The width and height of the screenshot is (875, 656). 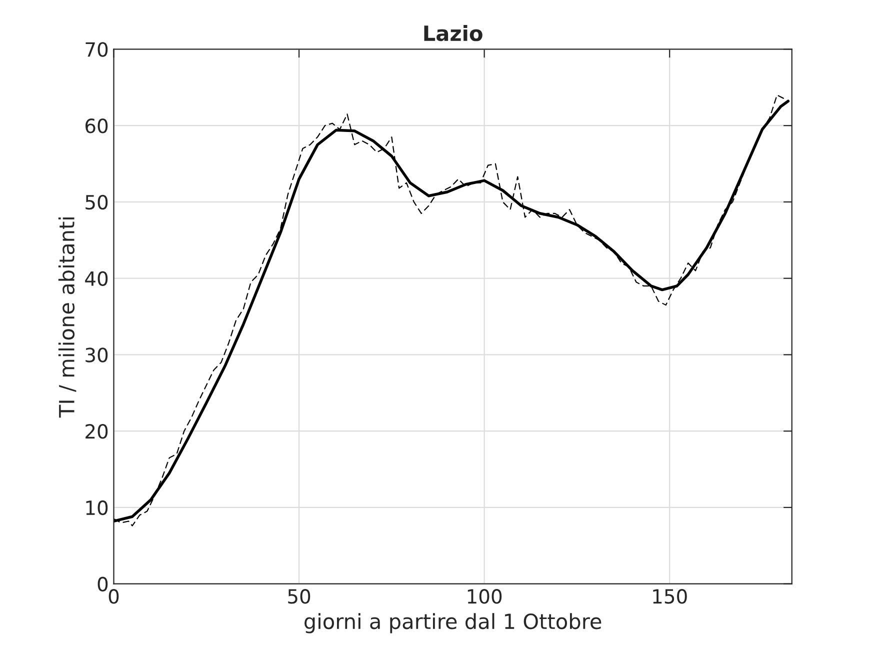 I want to click on y-tick-label: 60, so click(x=97, y=126).